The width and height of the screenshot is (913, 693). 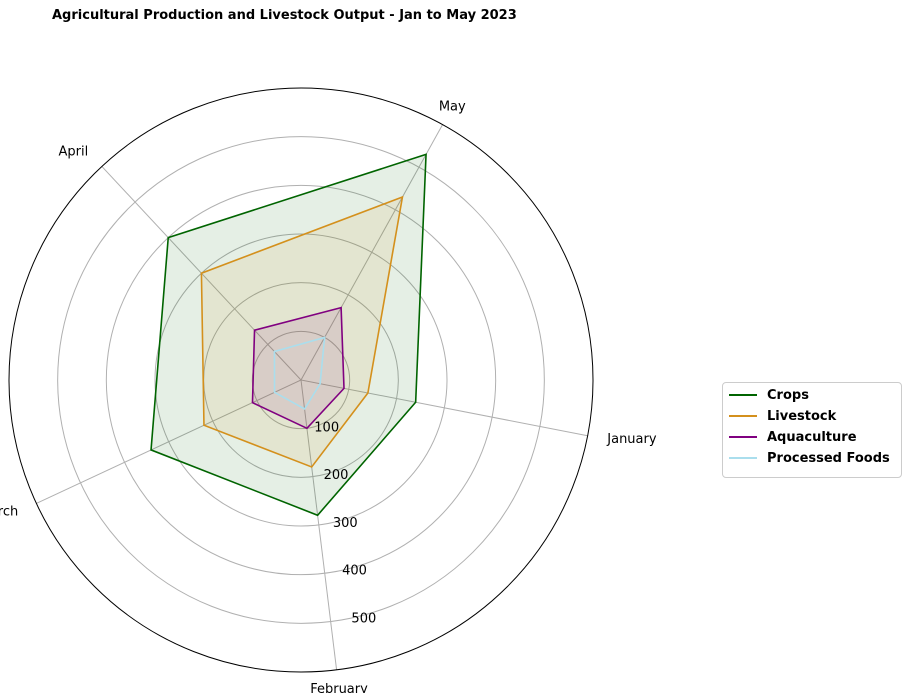 I want to click on radial-tick-label: 400, so click(x=354, y=571).